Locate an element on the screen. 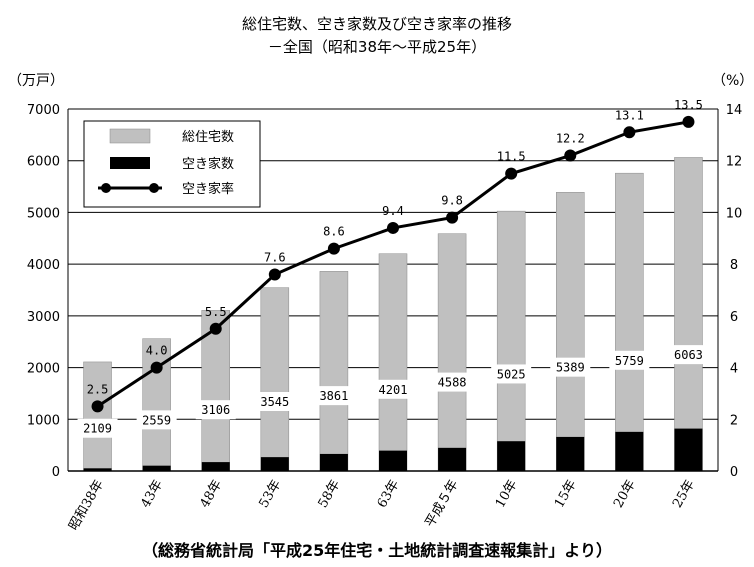 The height and width of the screenshot is (567, 754). vacancy-rate-label: 7.6 is located at coordinates (275, 257).